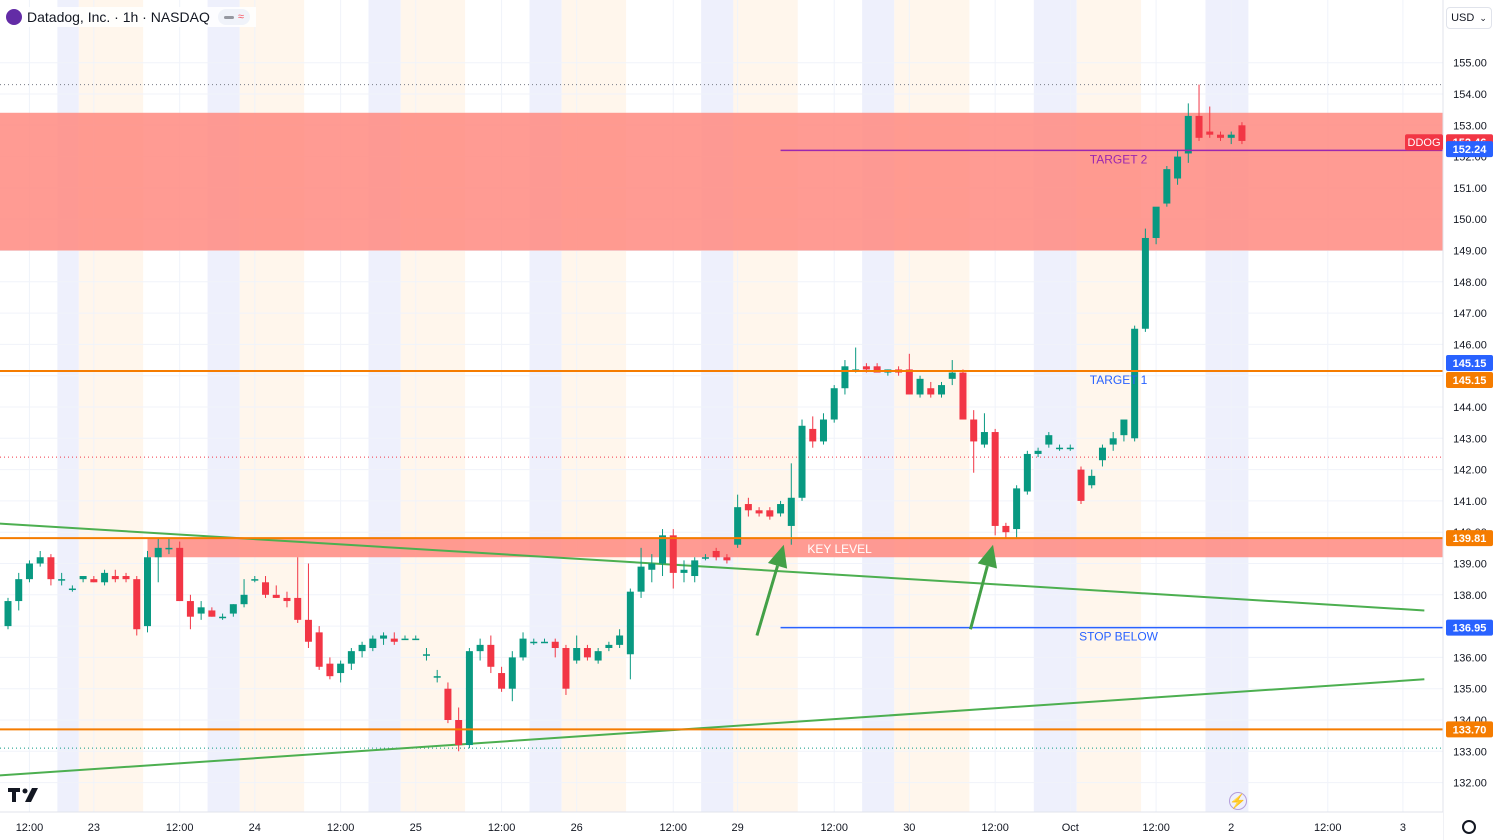 This screenshot has height=840, width=1498. Describe the element at coordinates (1470, 471) in the screenshot. I see `price-tick-label: 142.00` at that location.